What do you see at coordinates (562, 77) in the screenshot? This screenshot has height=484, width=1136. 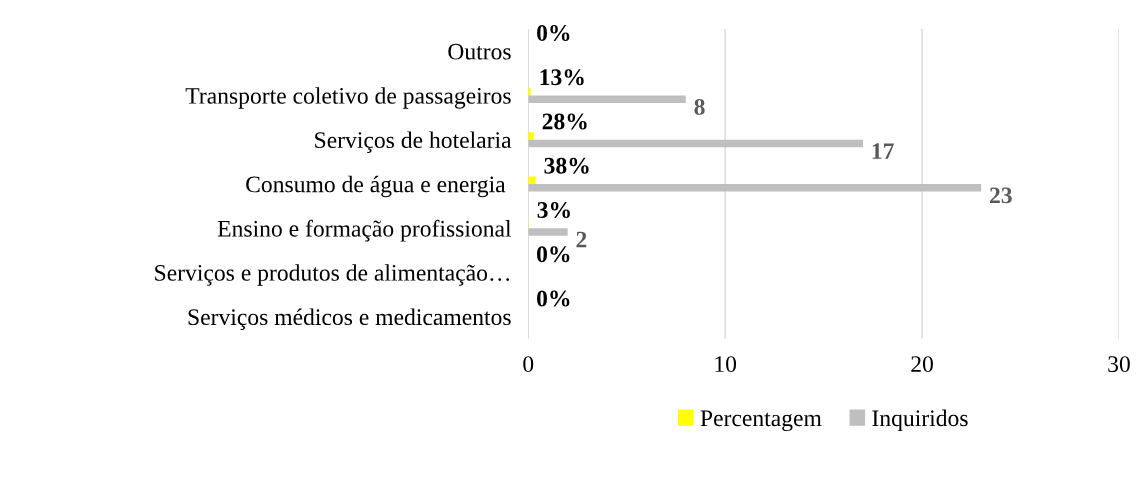 I see `data-label: 13%` at bounding box center [562, 77].